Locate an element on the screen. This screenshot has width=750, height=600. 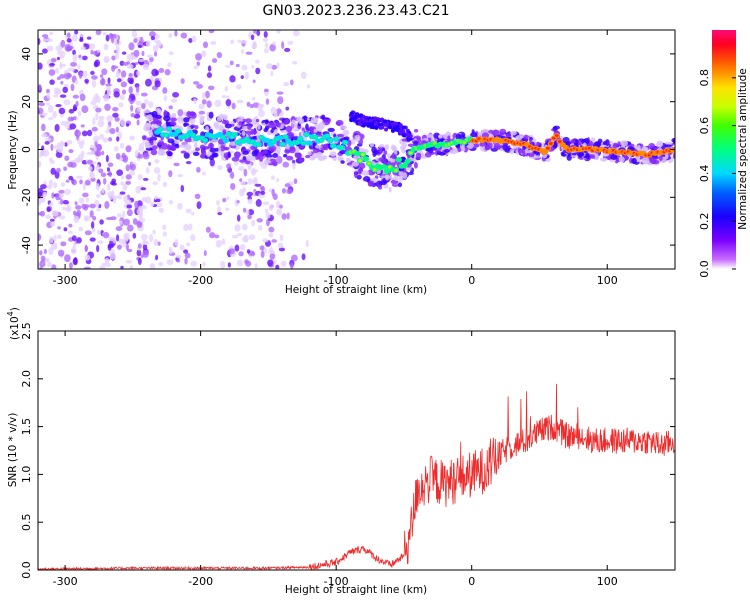
spectrogram-branch-point is located at coordinates (376, 122).